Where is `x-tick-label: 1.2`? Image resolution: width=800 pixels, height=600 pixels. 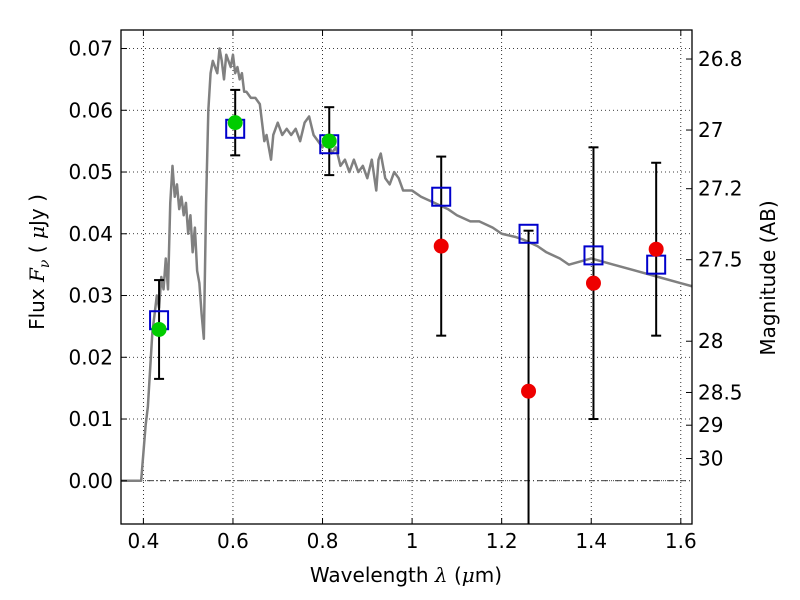
x-tick-label: 1.2 is located at coordinates (502, 541).